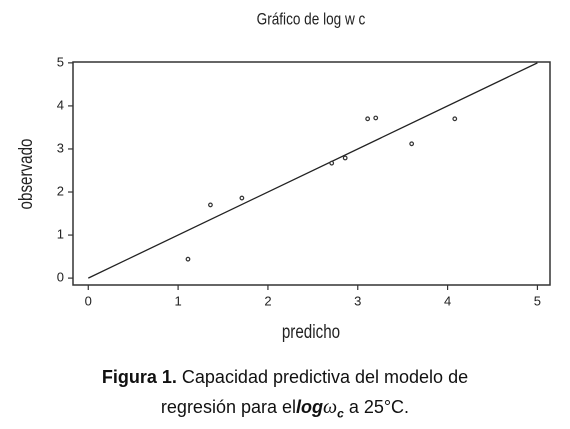  I want to click on caption-line: regresión para ellogωc a 25°C., so click(285, 410).